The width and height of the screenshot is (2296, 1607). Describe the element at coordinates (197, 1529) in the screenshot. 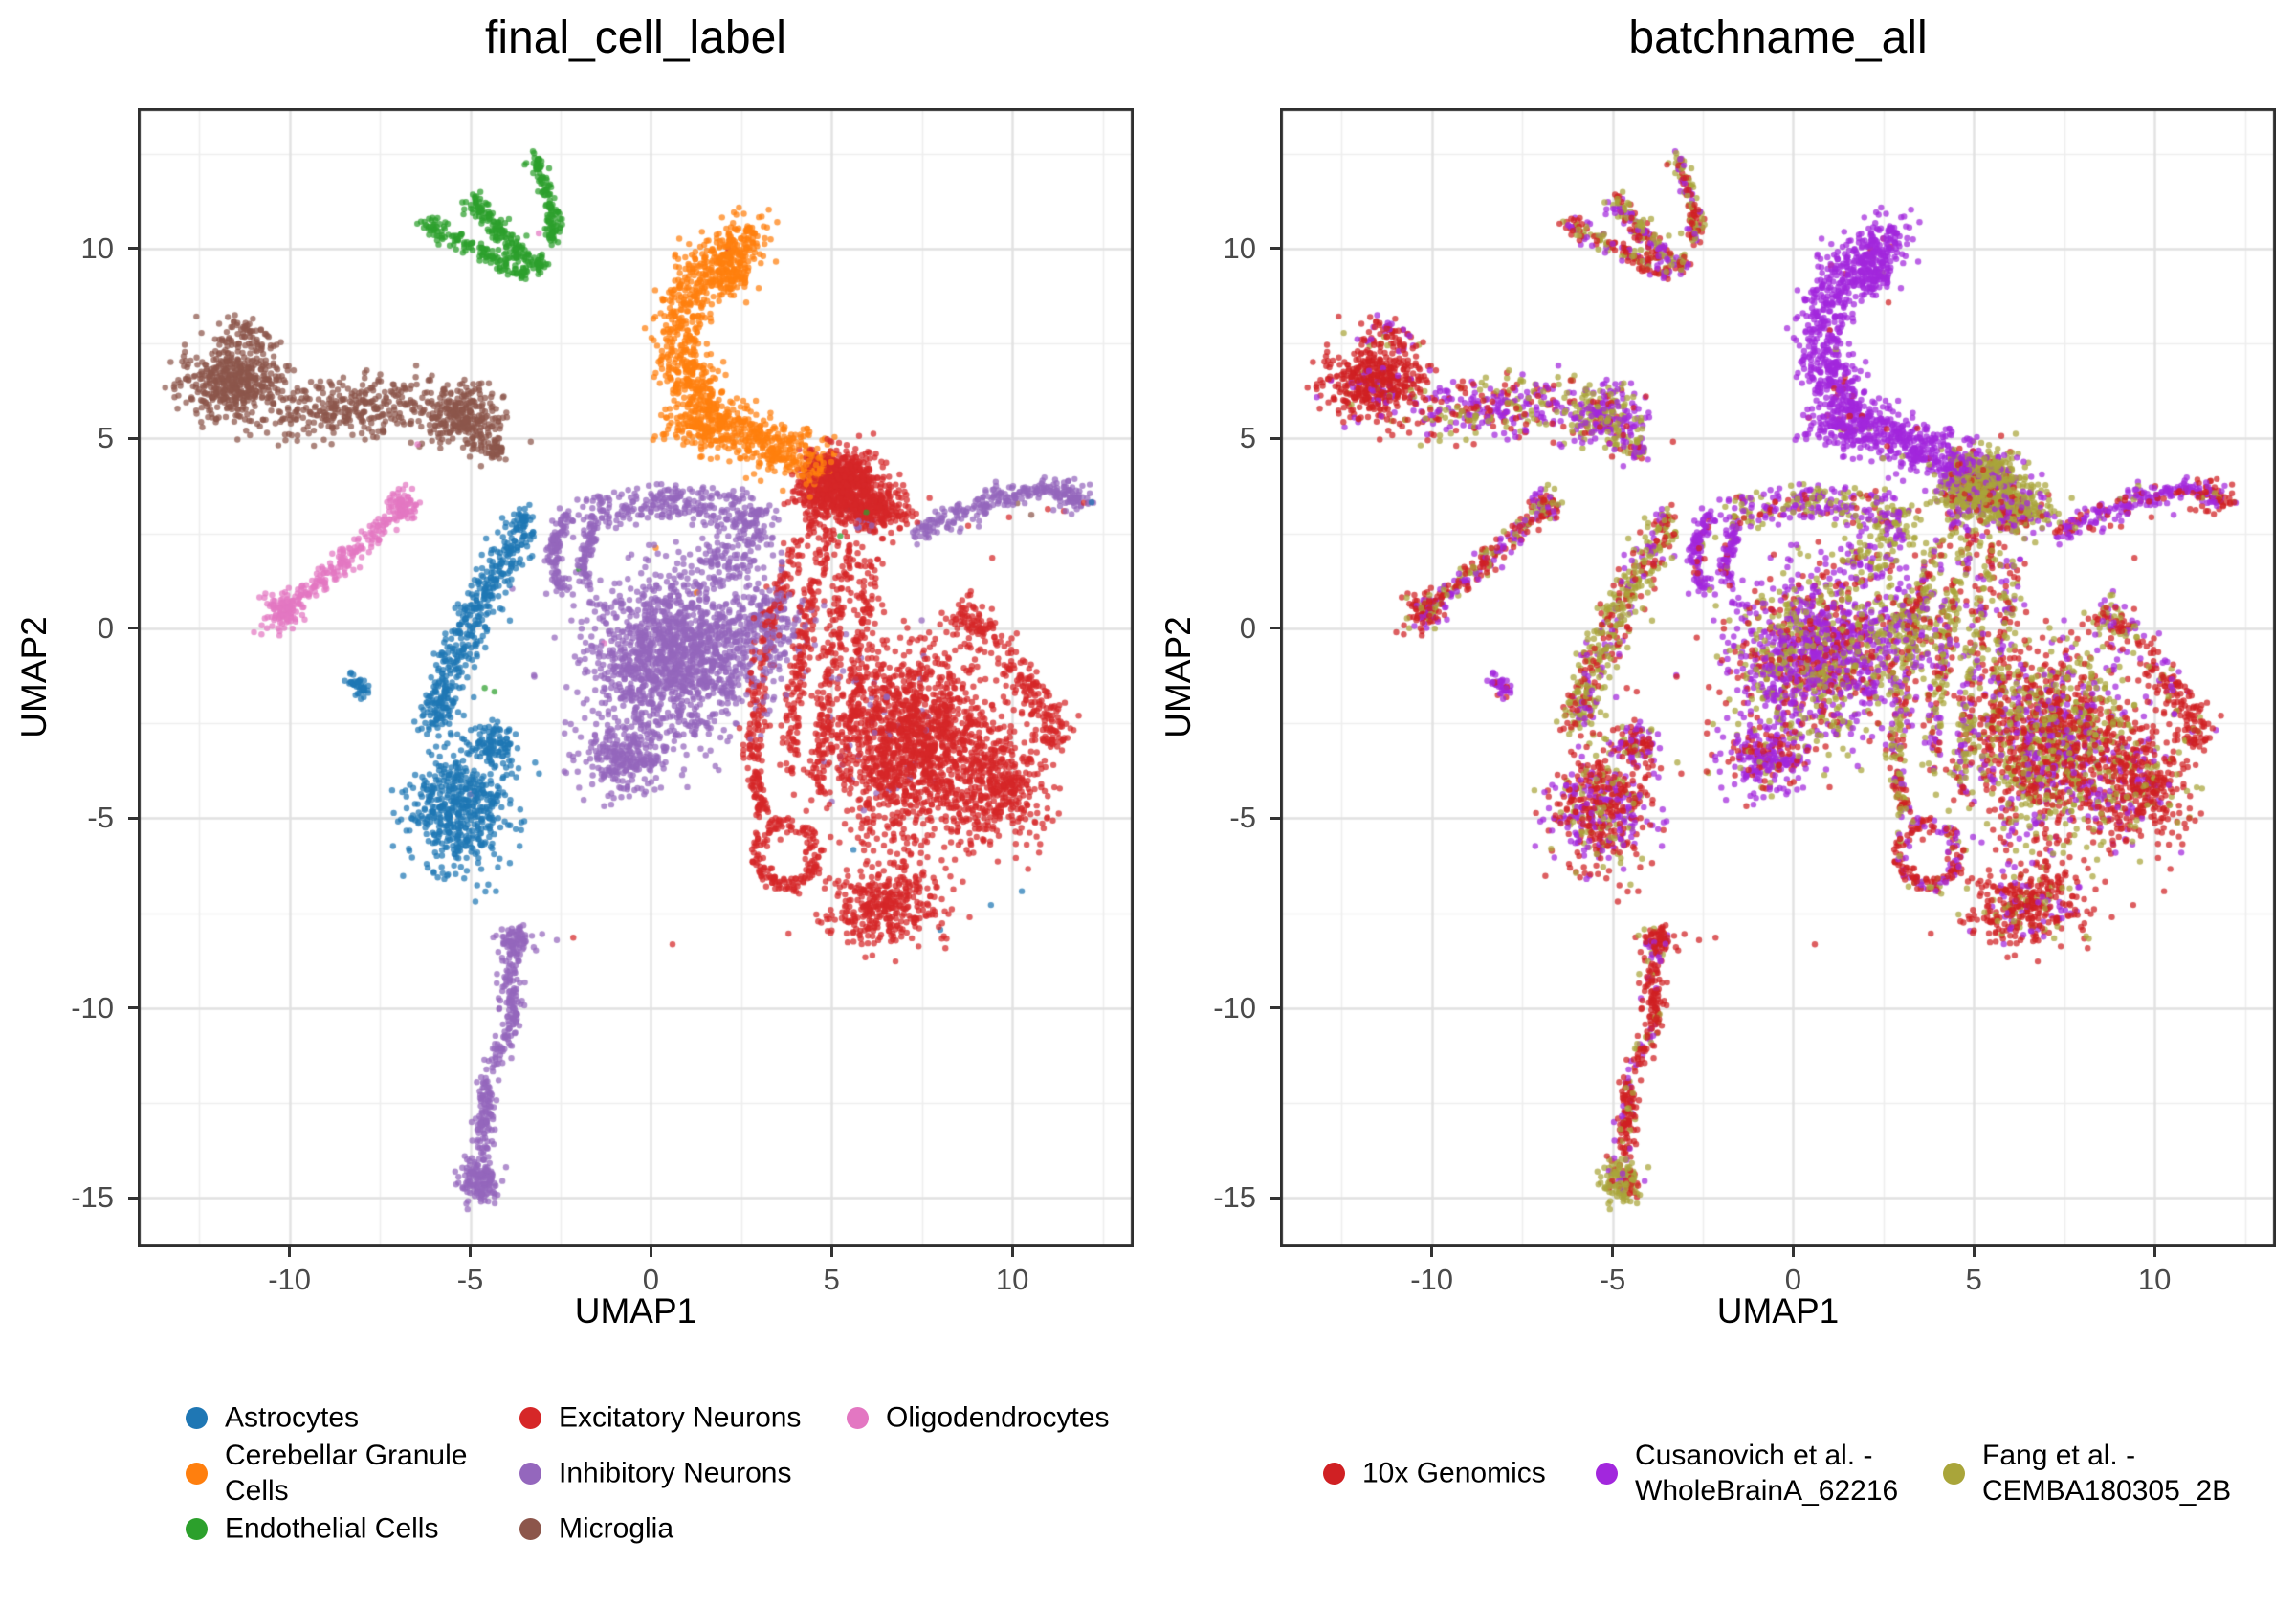

I see `legend-swatch-endothelial-cells` at that location.